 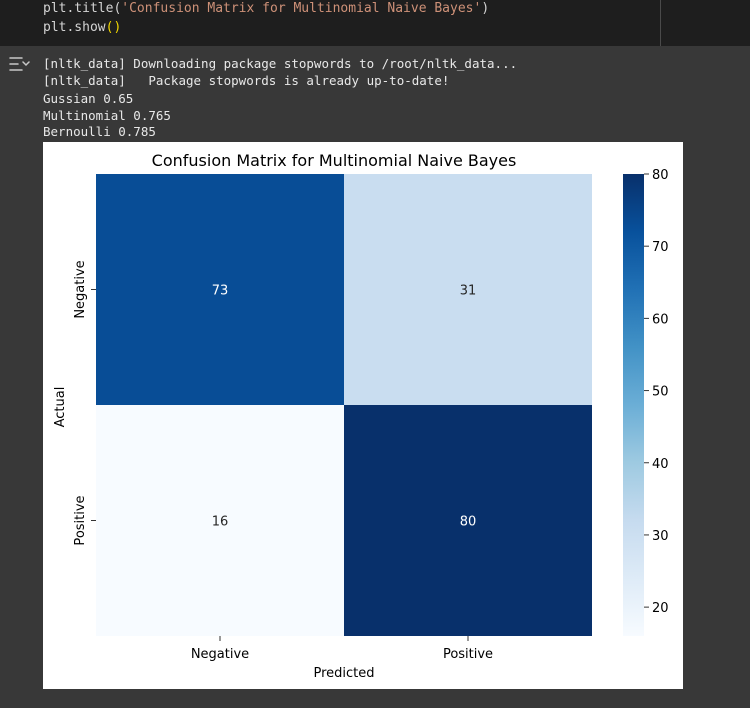 What do you see at coordinates (74, 27) in the screenshot?
I see `code-text: plt.show` at bounding box center [74, 27].